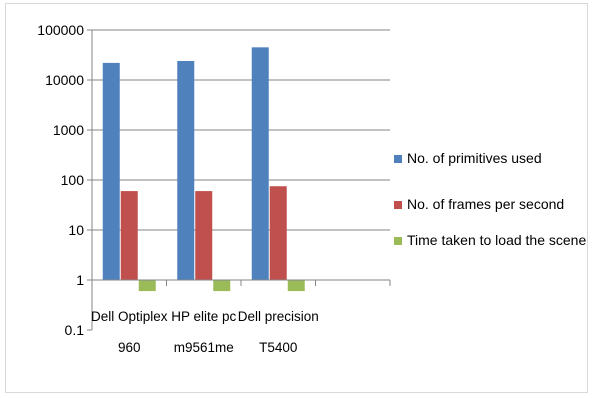  What do you see at coordinates (68, 130) in the screenshot?
I see `y-tick-label: 1000` at bounding box center [68, 130].